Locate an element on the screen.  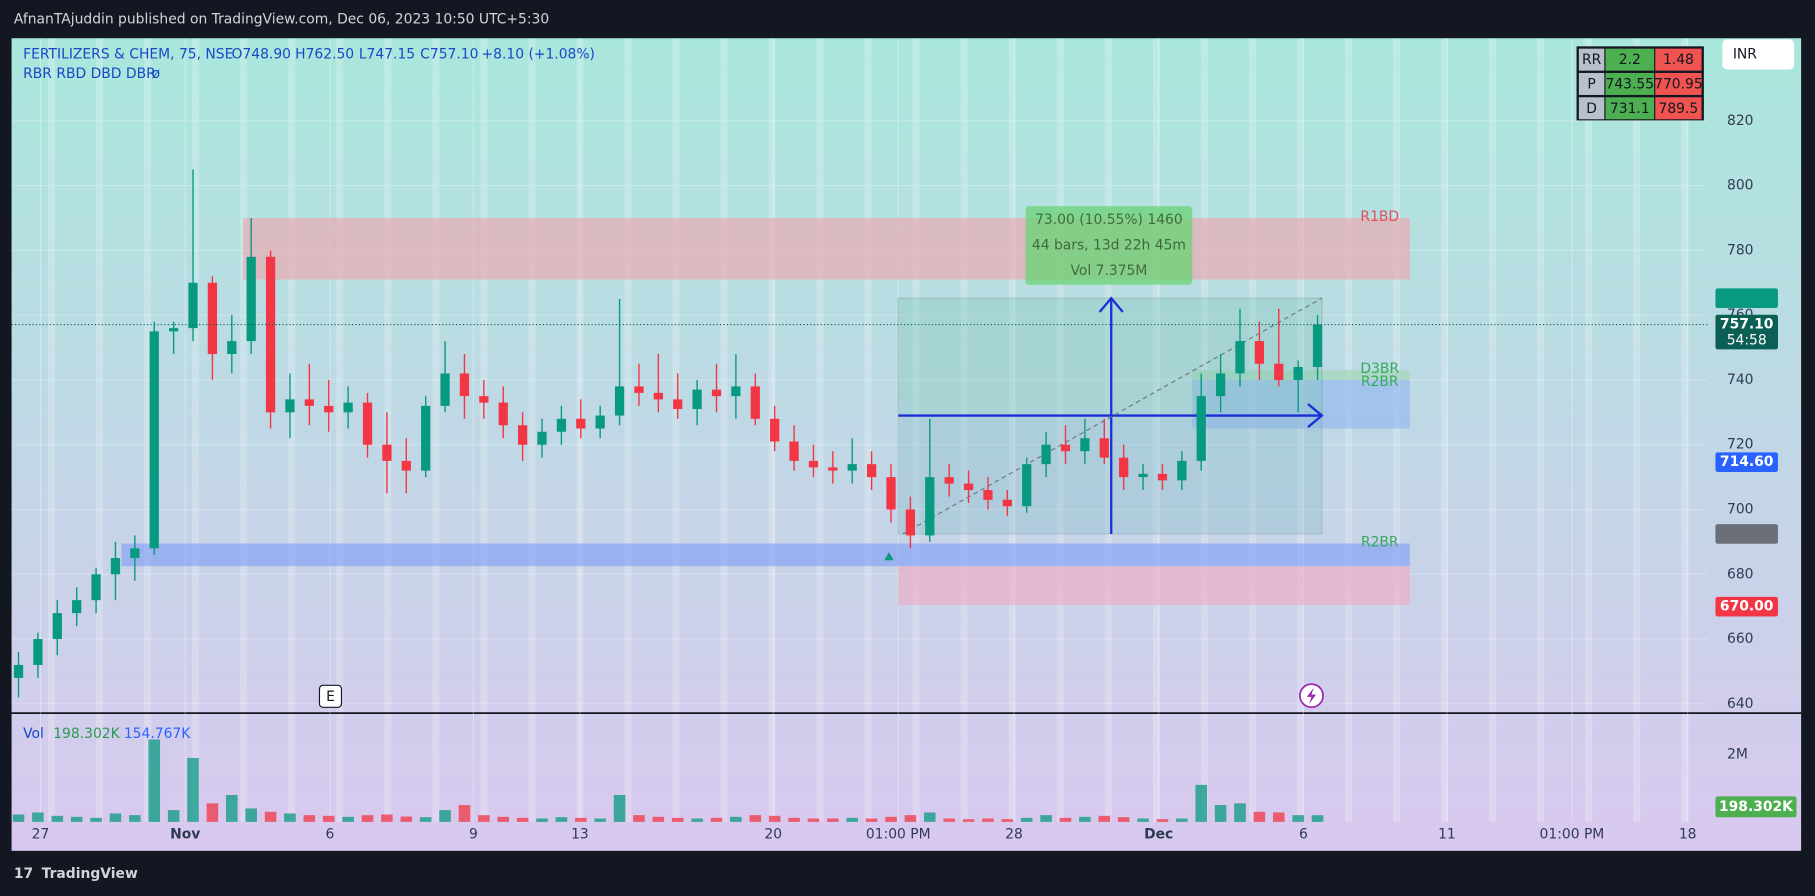
volume-legend: Vol is located at coordinates (33, 734).